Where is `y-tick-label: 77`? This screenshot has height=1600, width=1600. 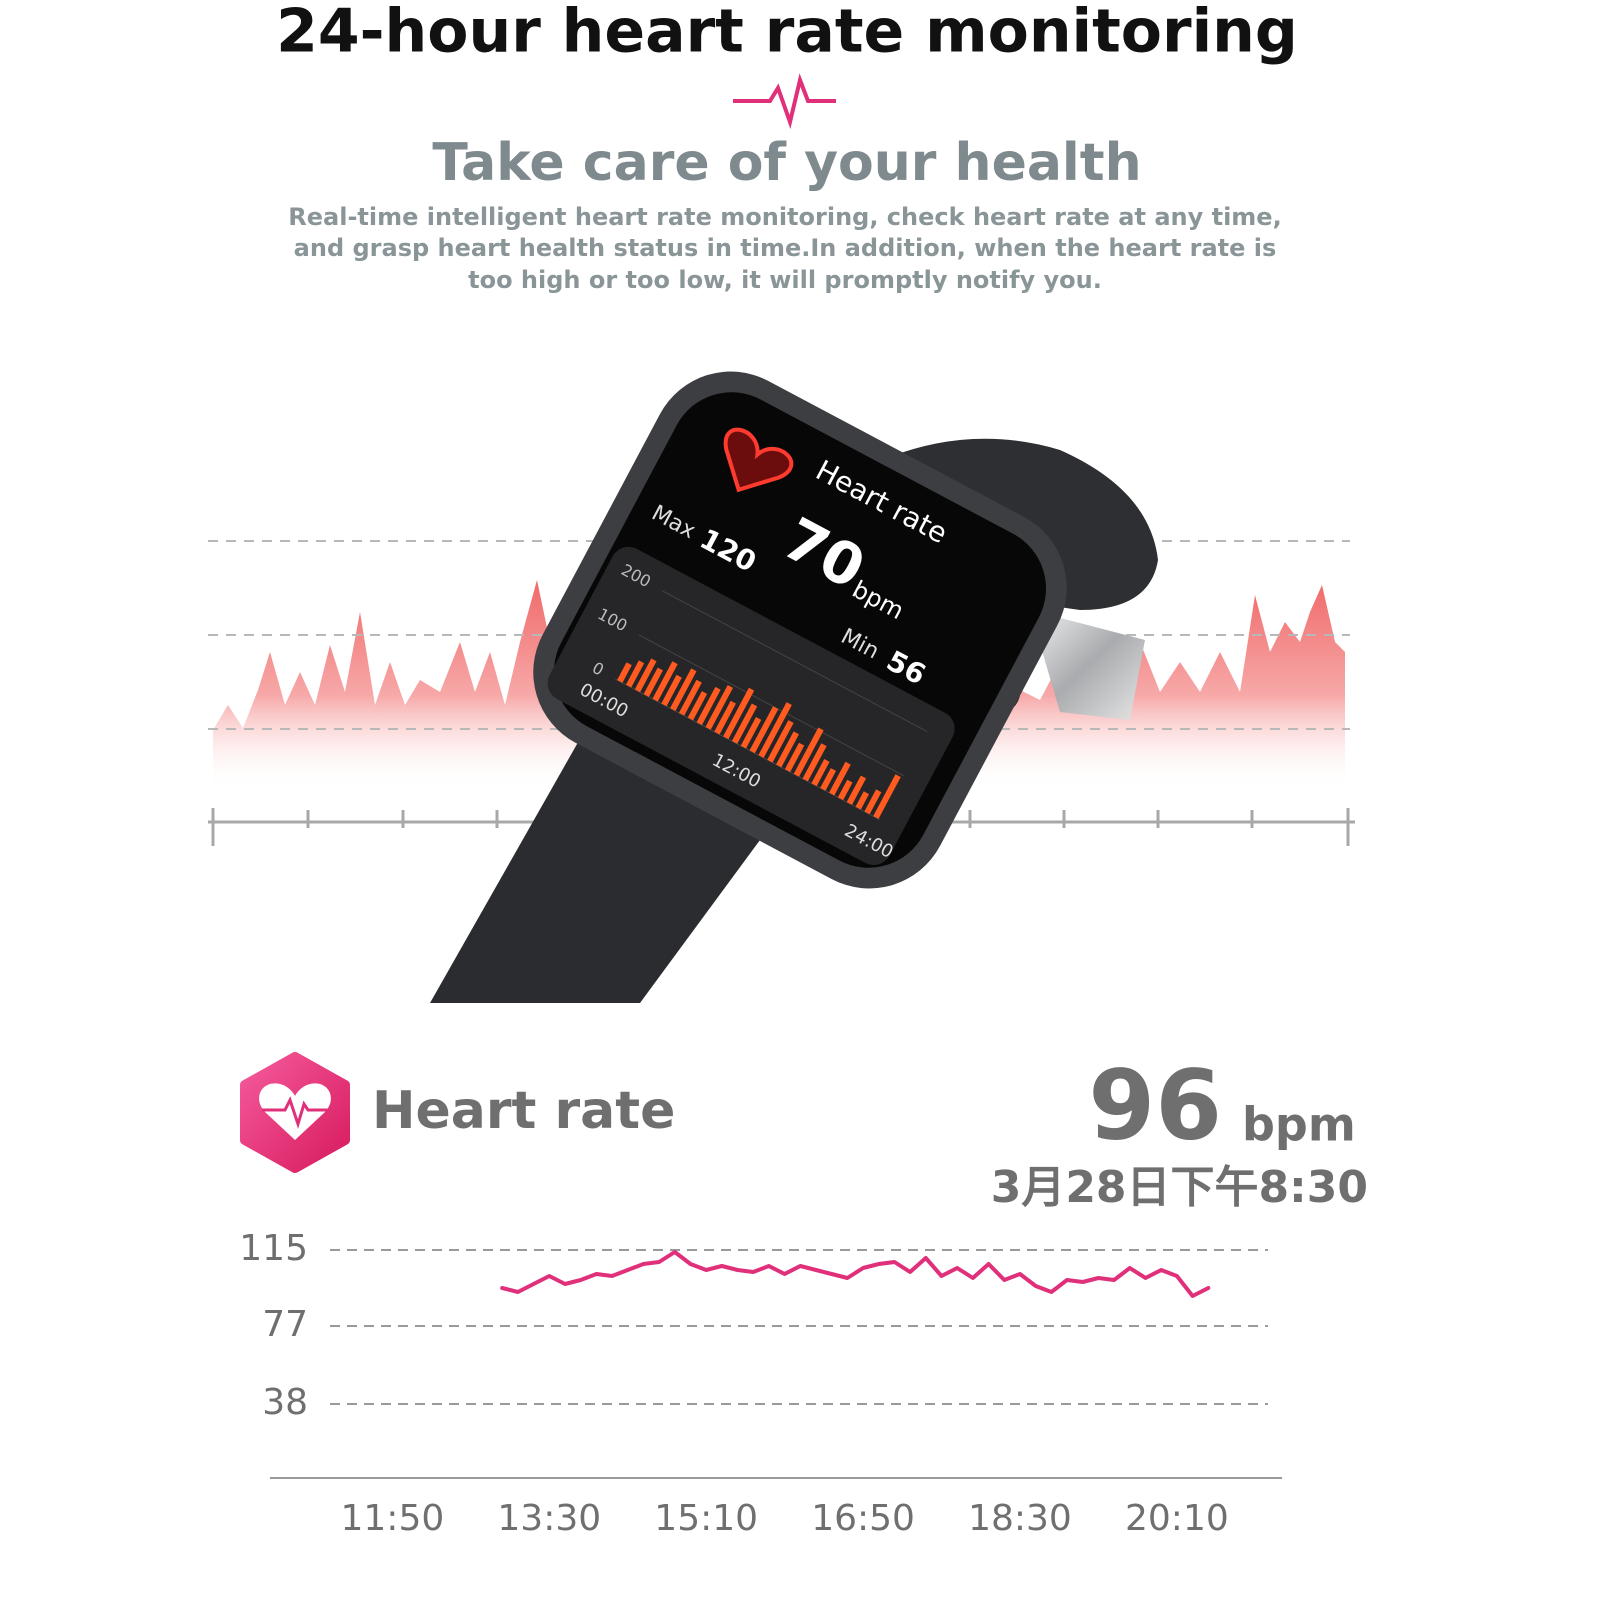
y-tick-label: 77 is located at coordinates (285, 1324).